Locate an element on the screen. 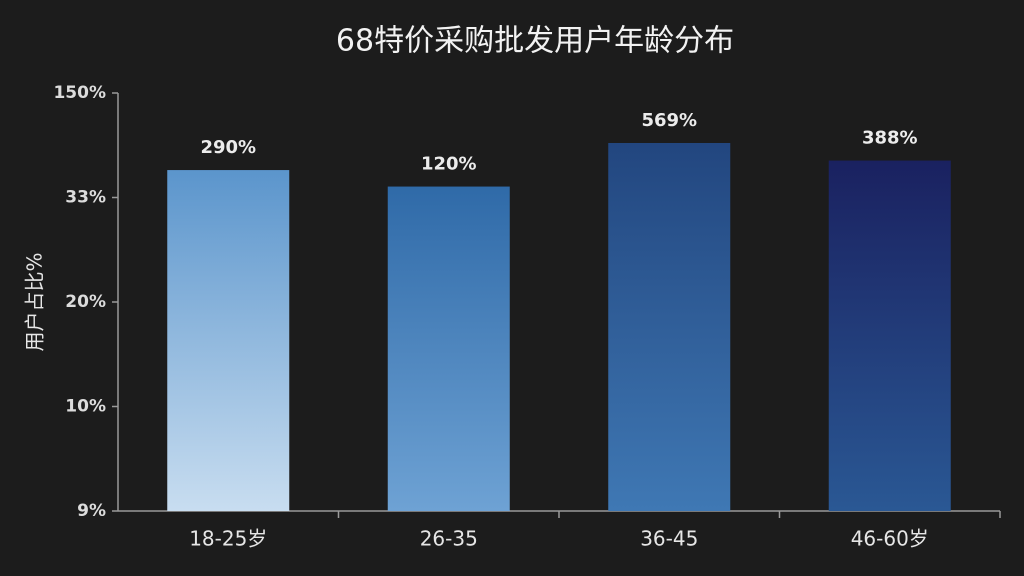 The height and width of the screenshot is (576, 1024). x-tick-label: 26-35 is located at coordinates (449, 539).